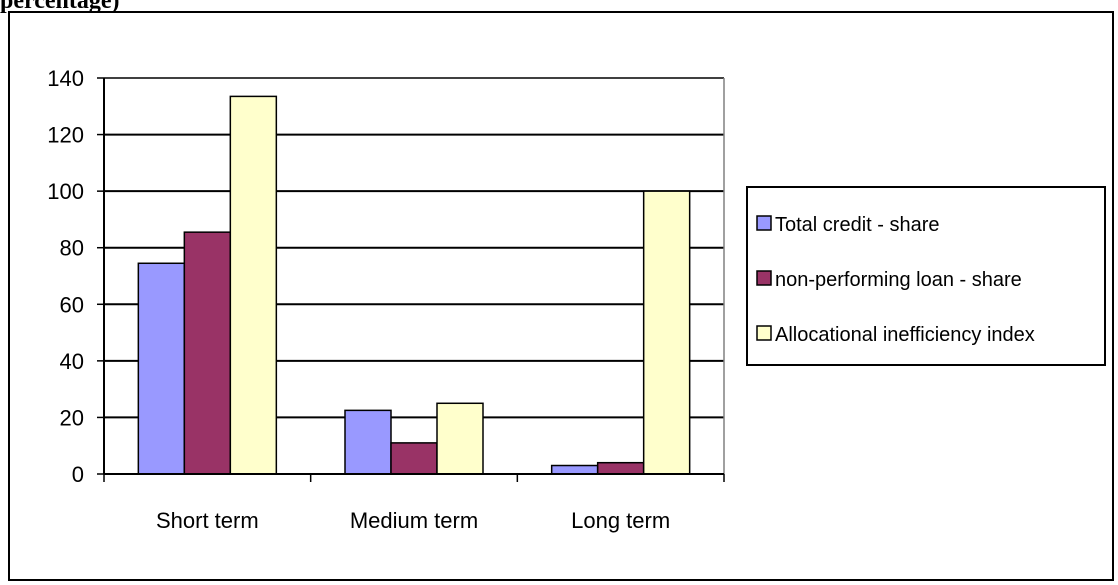 The image size is (1118, 585). Describe the element at coordinates (65, 191) in the screenshot. I see `y-tick-label: 100` at that location.